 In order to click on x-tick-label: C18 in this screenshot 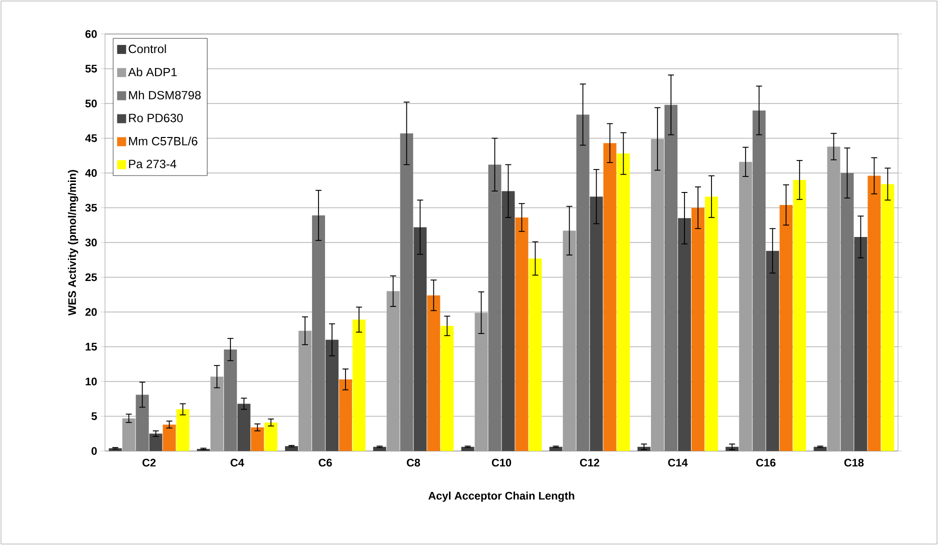, I will do `click(854, 462)`.